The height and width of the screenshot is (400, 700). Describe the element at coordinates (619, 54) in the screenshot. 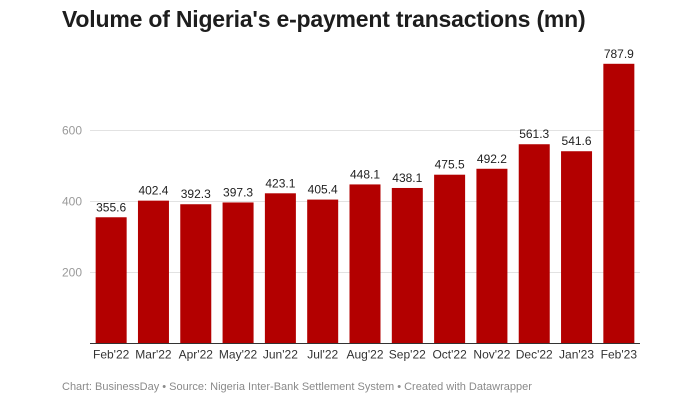

I see `data-label: 787.9` at that location.